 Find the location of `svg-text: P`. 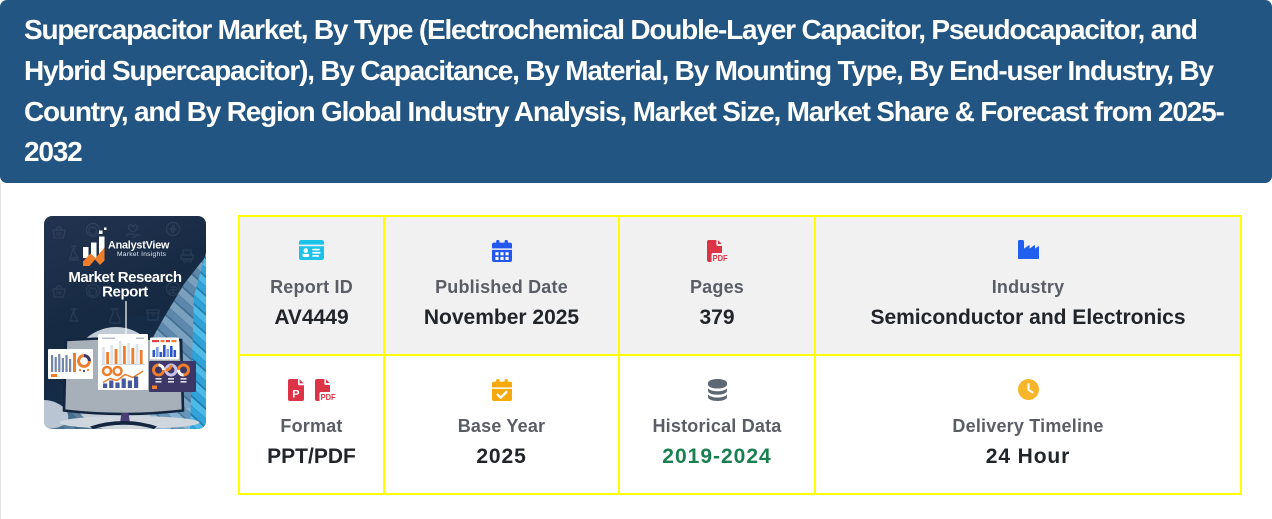

svg-text: P is located at coordinates (295, 395).